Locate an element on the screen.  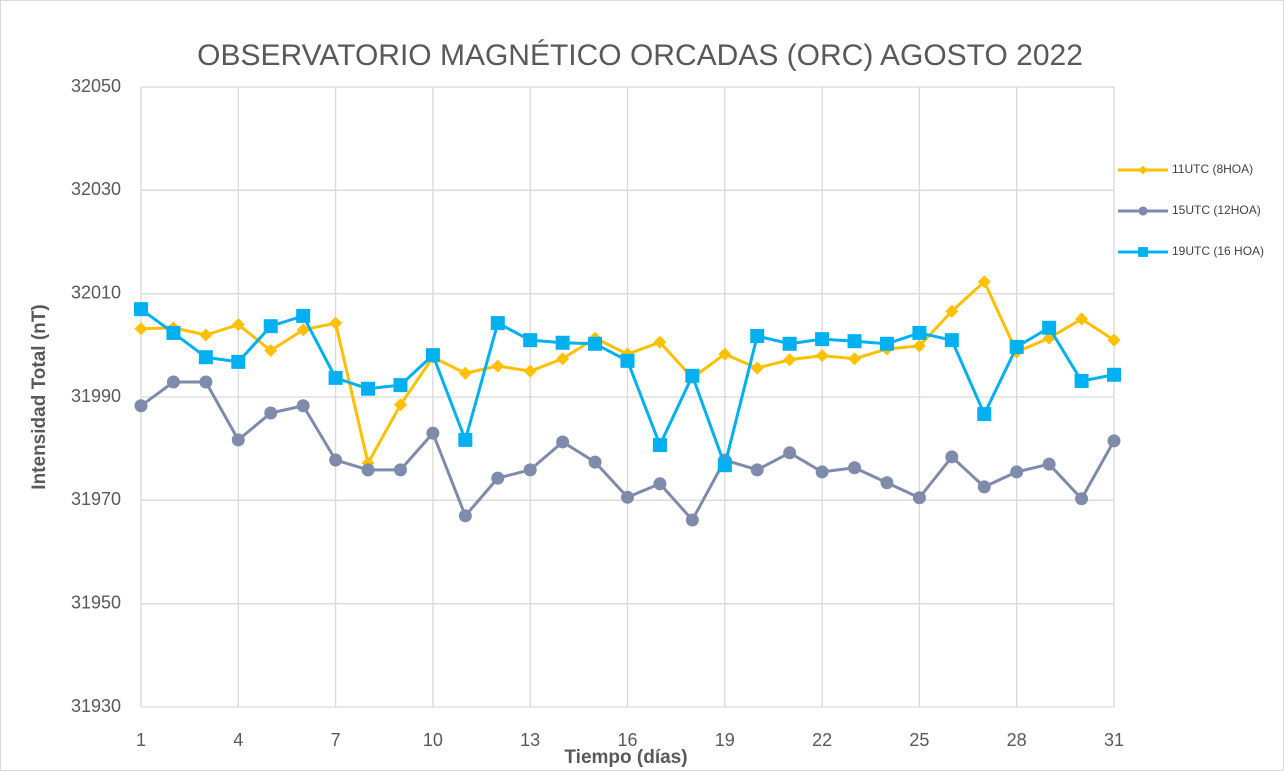
legend-label: 19UTC (16 HOA) is located at coordinates (1218, 251).